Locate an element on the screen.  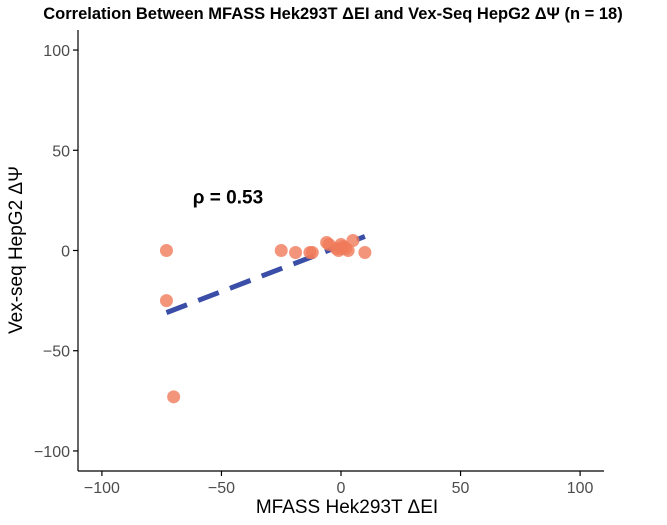
x-axis-label: MFASS Hek293T ΔEI is located at coordinates (347, 507).